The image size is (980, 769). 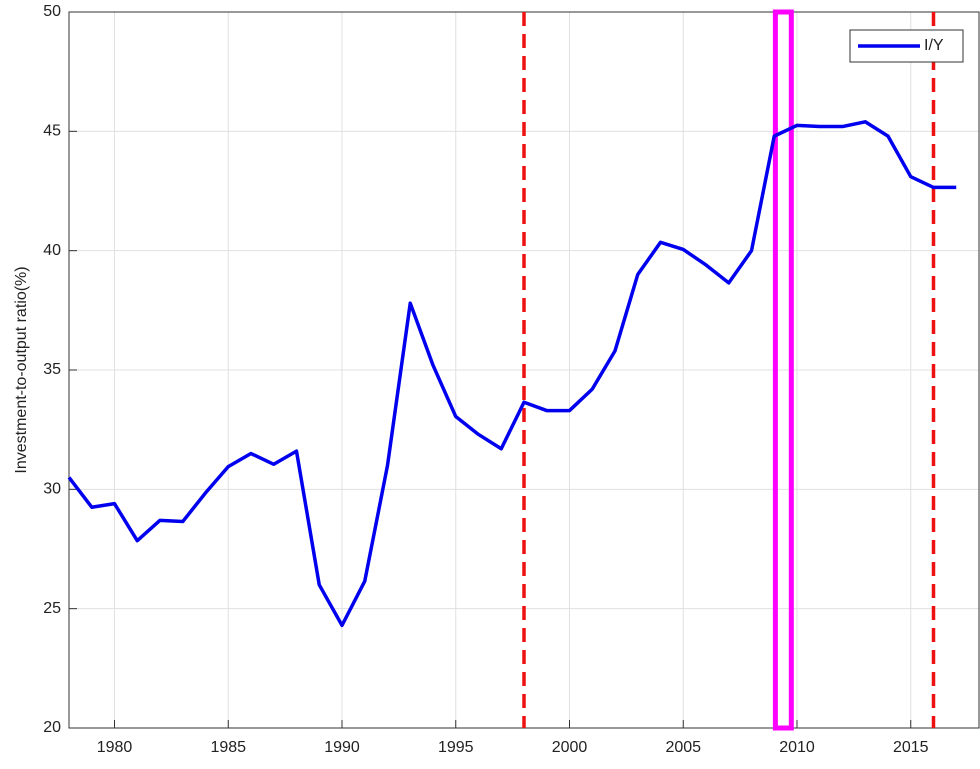 What do you see at coordinates (52, 11) in the screenshot?
I see `y-tick-label: 50` at bounding box center [52, 11].